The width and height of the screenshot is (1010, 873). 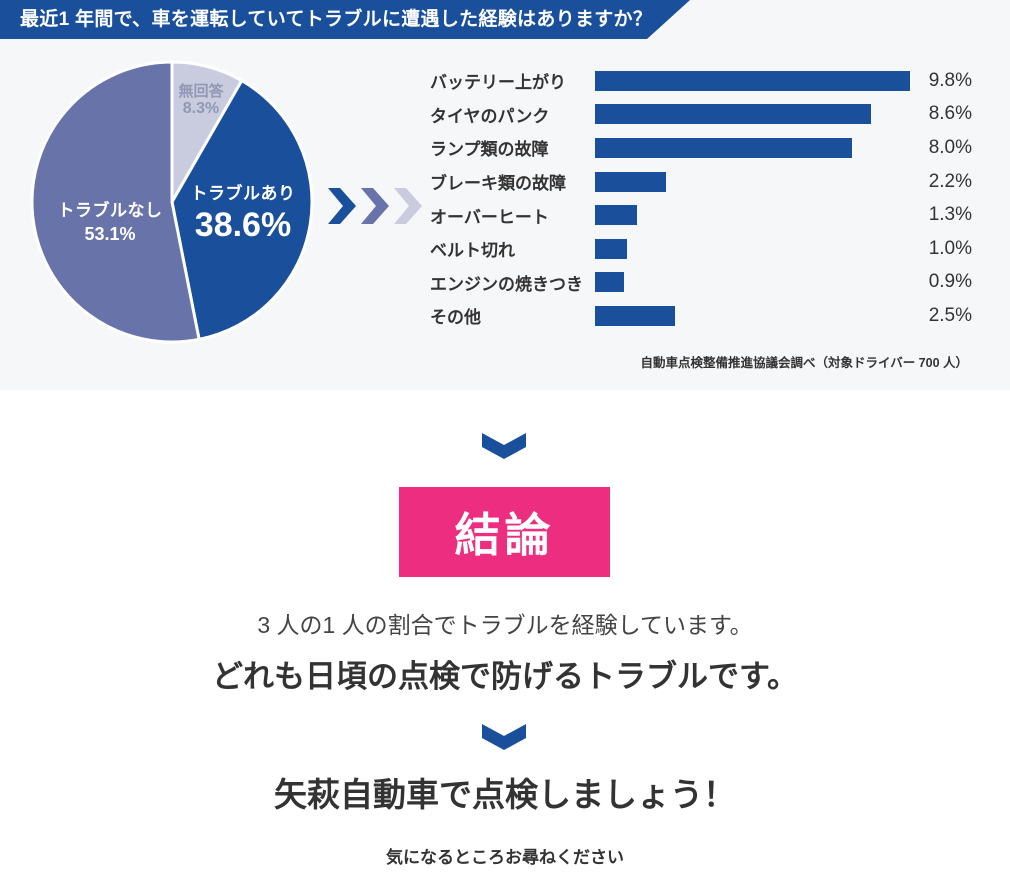 What do you see at coordinates (505, 857) in the screenshot?
I see `cta-subtext: 気になるところお尋ねください` at bounding box center [505, 857].